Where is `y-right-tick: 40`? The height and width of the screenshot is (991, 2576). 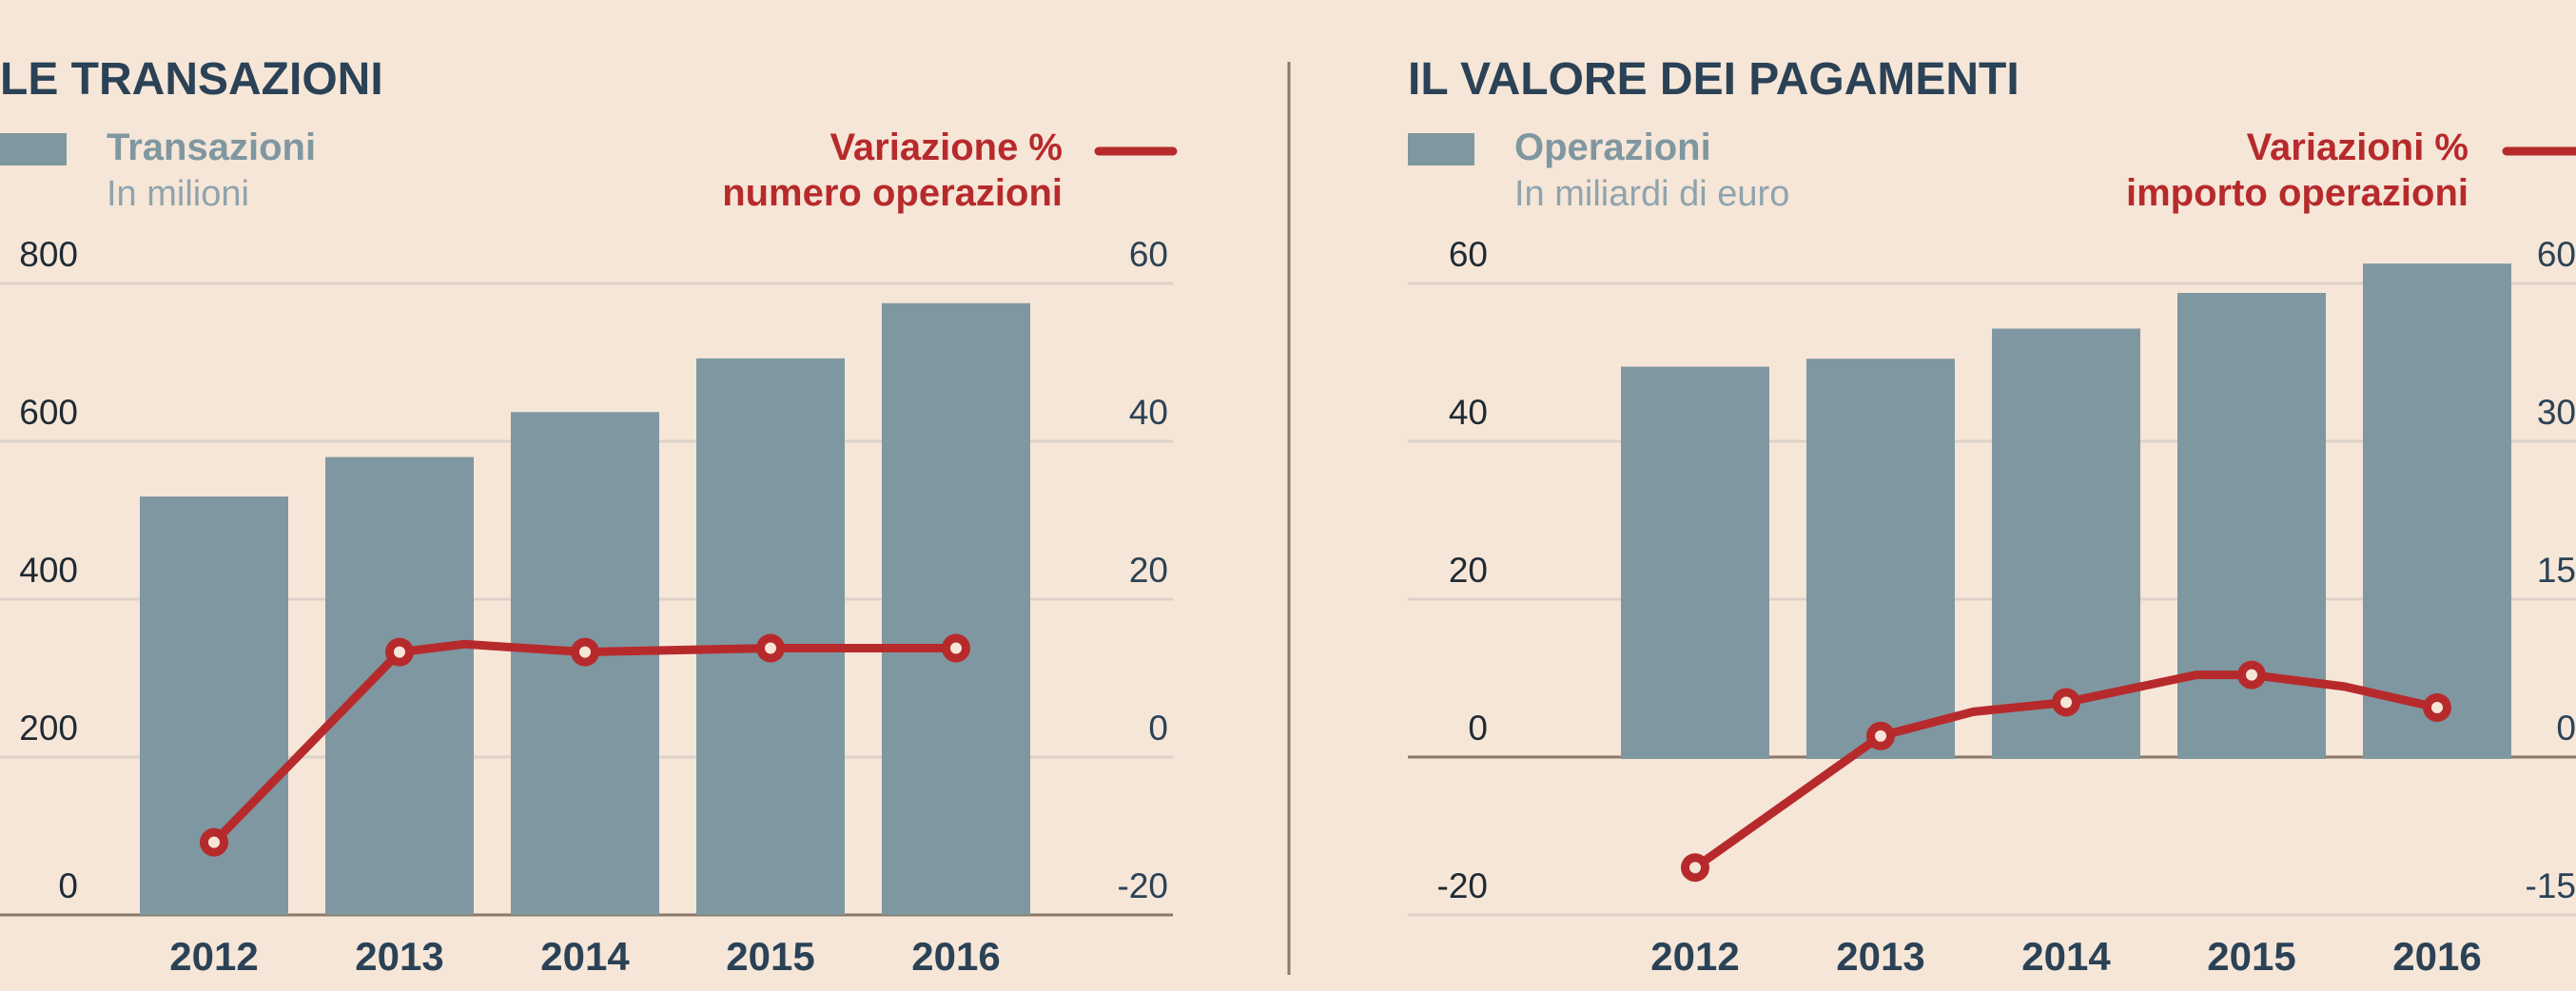 y-right-tick: 40 is located at coordinates (1148, 412).